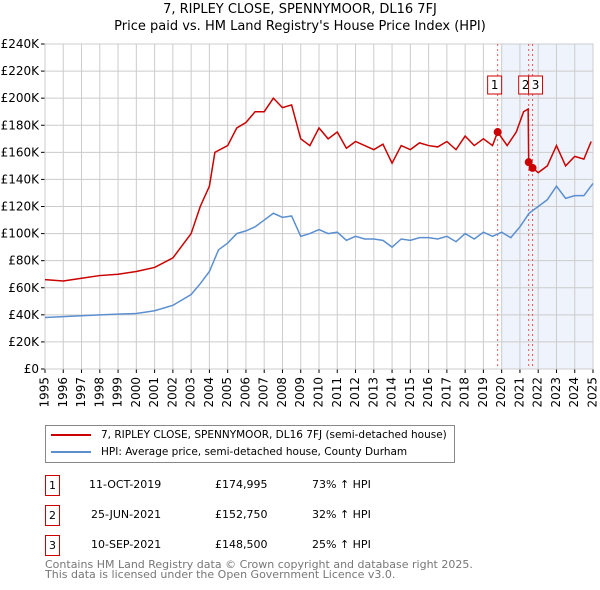  I want to click on x-tick-label: 1999, so click(118, 392).